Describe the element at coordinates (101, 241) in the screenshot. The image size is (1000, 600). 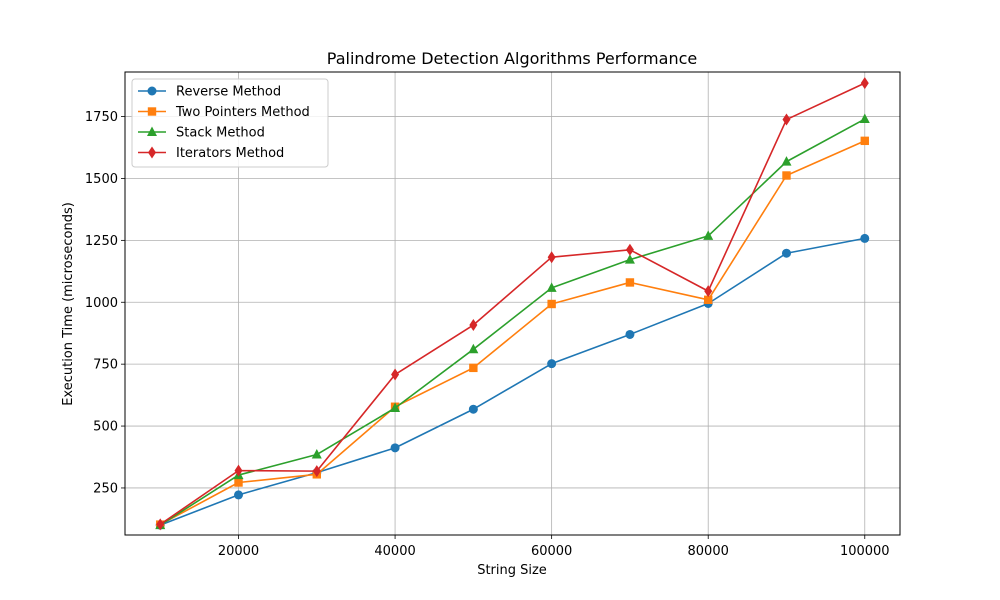
I see `y-tick-label: 1250` at that location.